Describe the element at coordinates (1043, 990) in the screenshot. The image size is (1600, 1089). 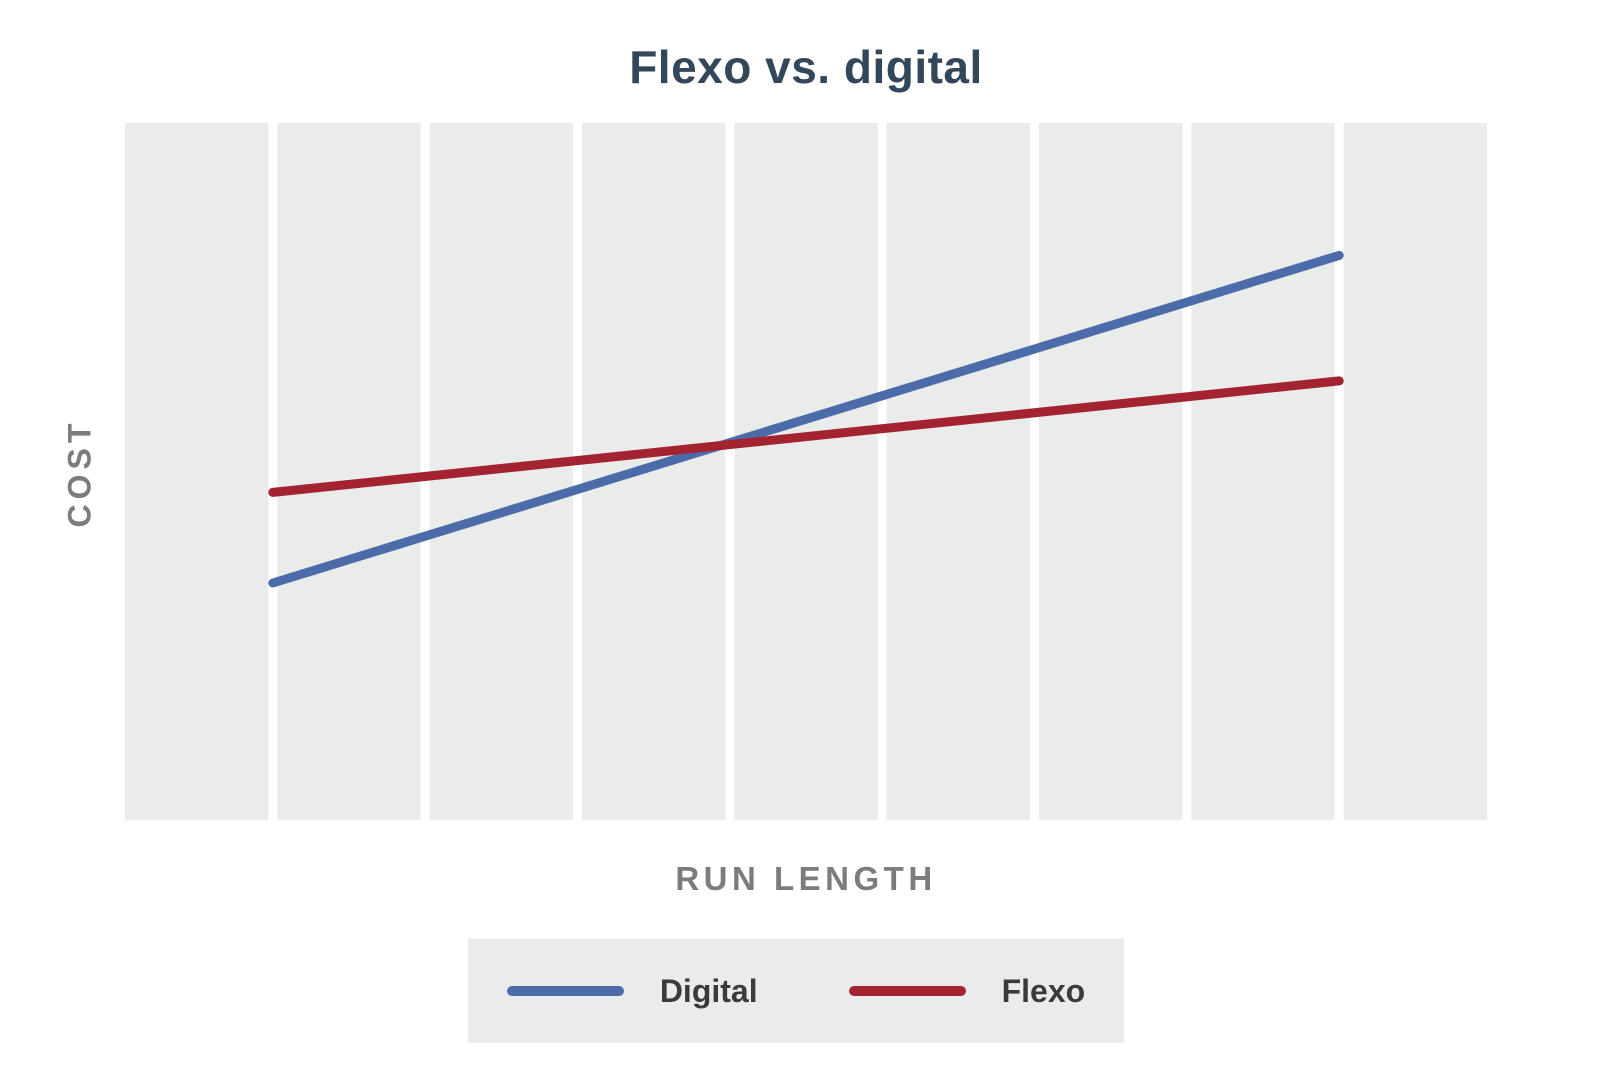
I see `legend-label: Flexo` at that location.